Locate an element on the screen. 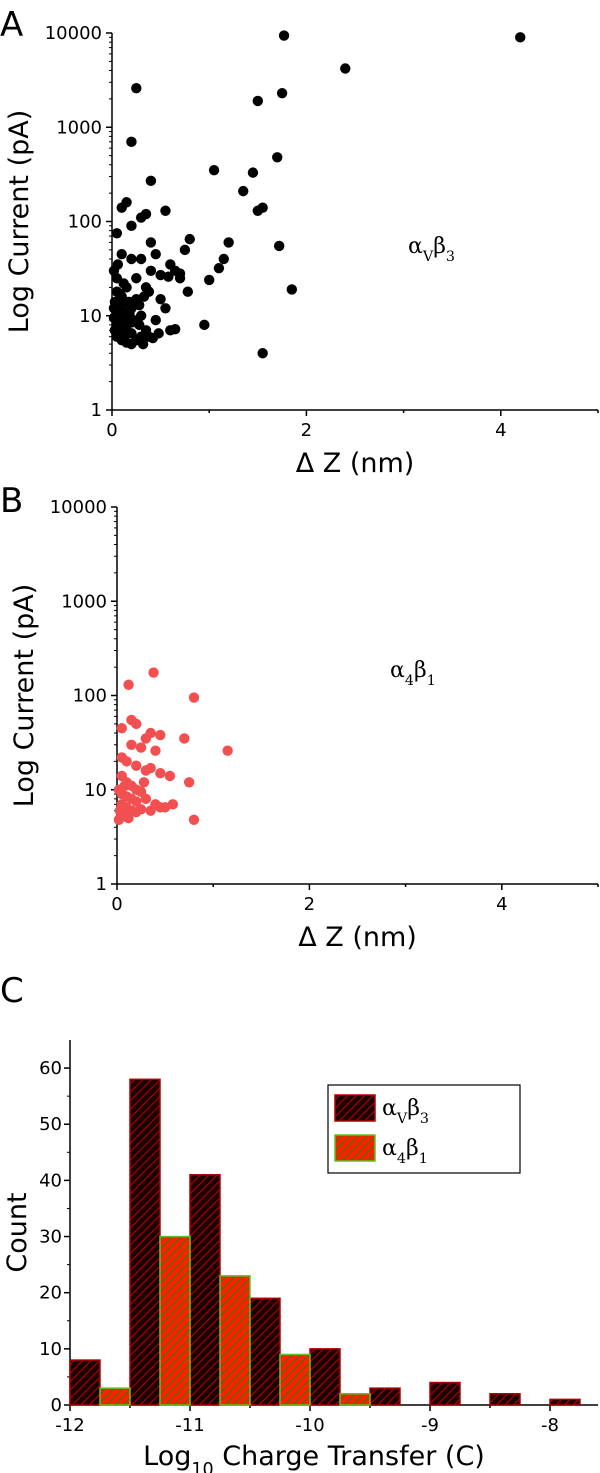 This screenshot has height=1473, width=600. y-tick-label: 60 is located at coordinates (50, 1068).